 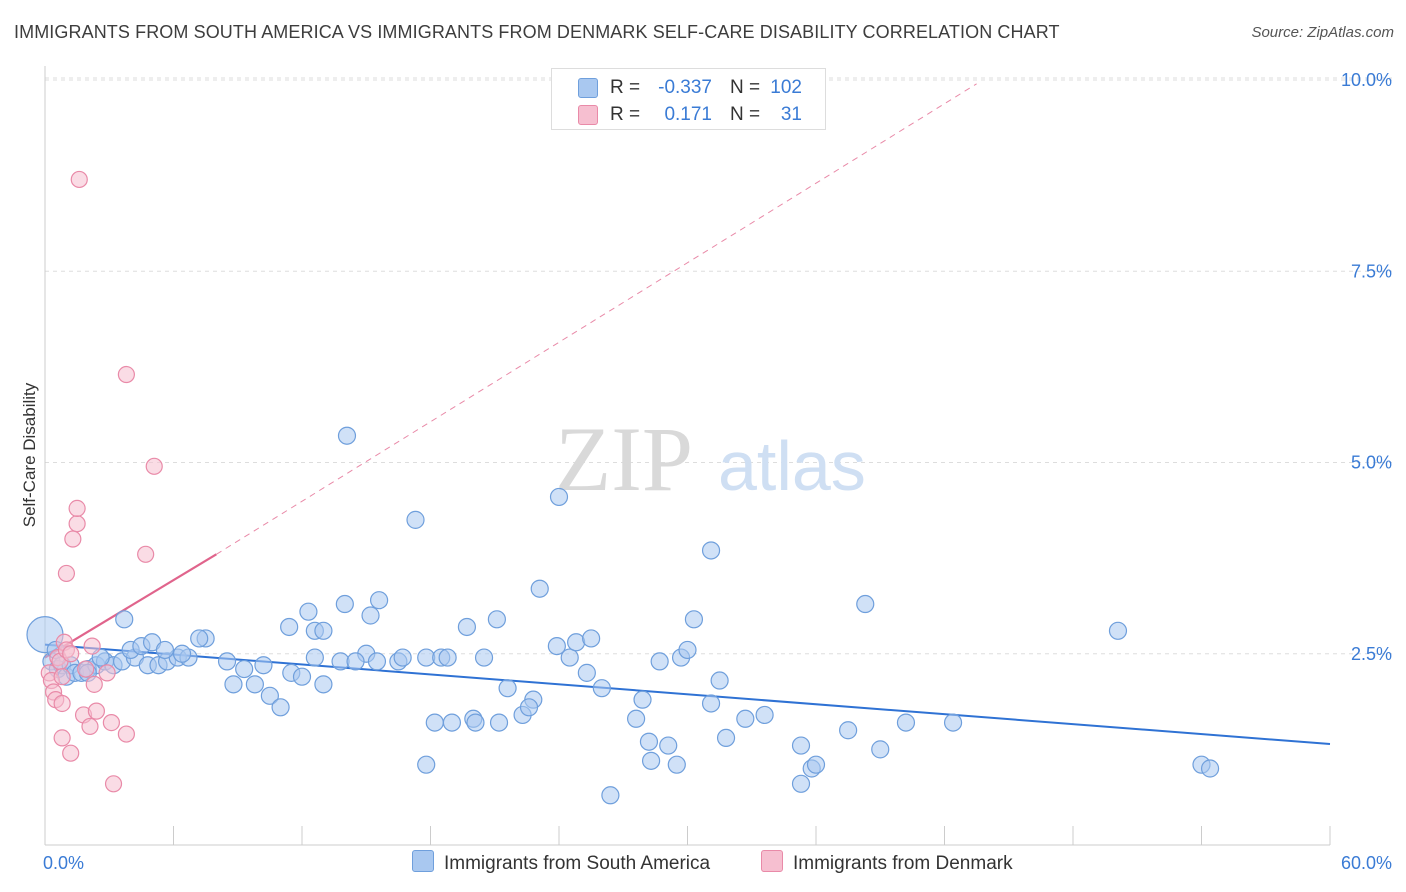 I want to click on r-value: 0.171, so click(x=688, y=114).